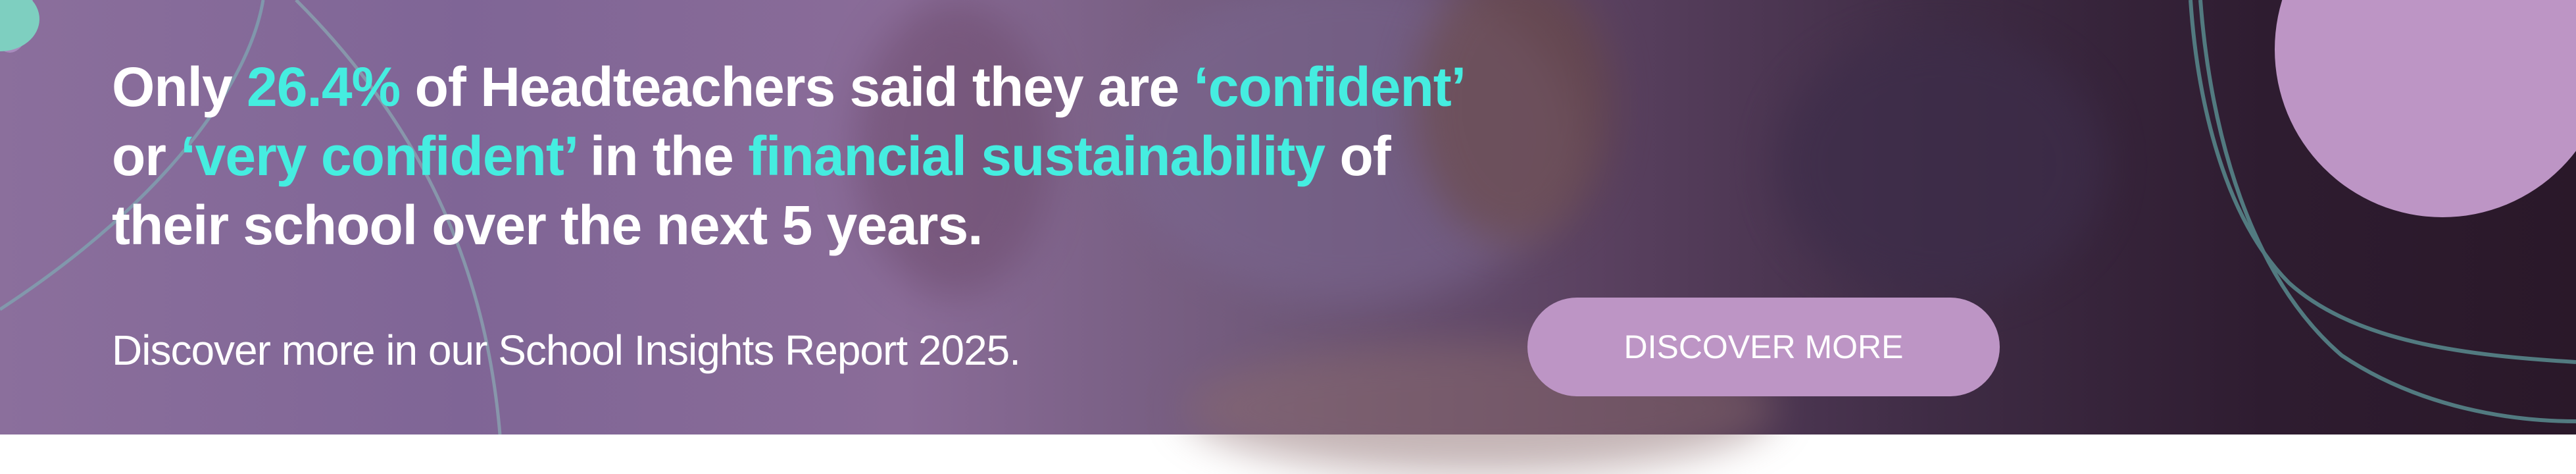 This screenshot has height=474, width=2576. I want to click on headline-text: of Headteachers said they are, so click(797, 87).